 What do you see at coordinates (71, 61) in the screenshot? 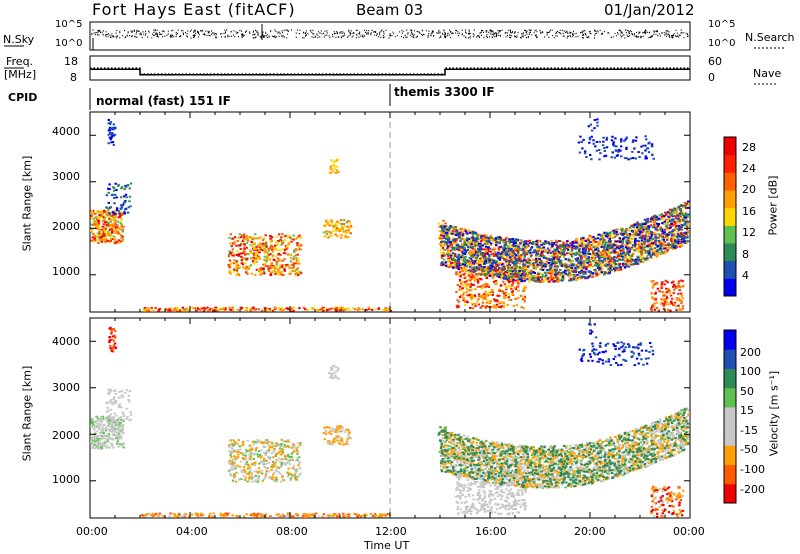
I see `freq-tick-high: 18` at bounding box center [71, 61].